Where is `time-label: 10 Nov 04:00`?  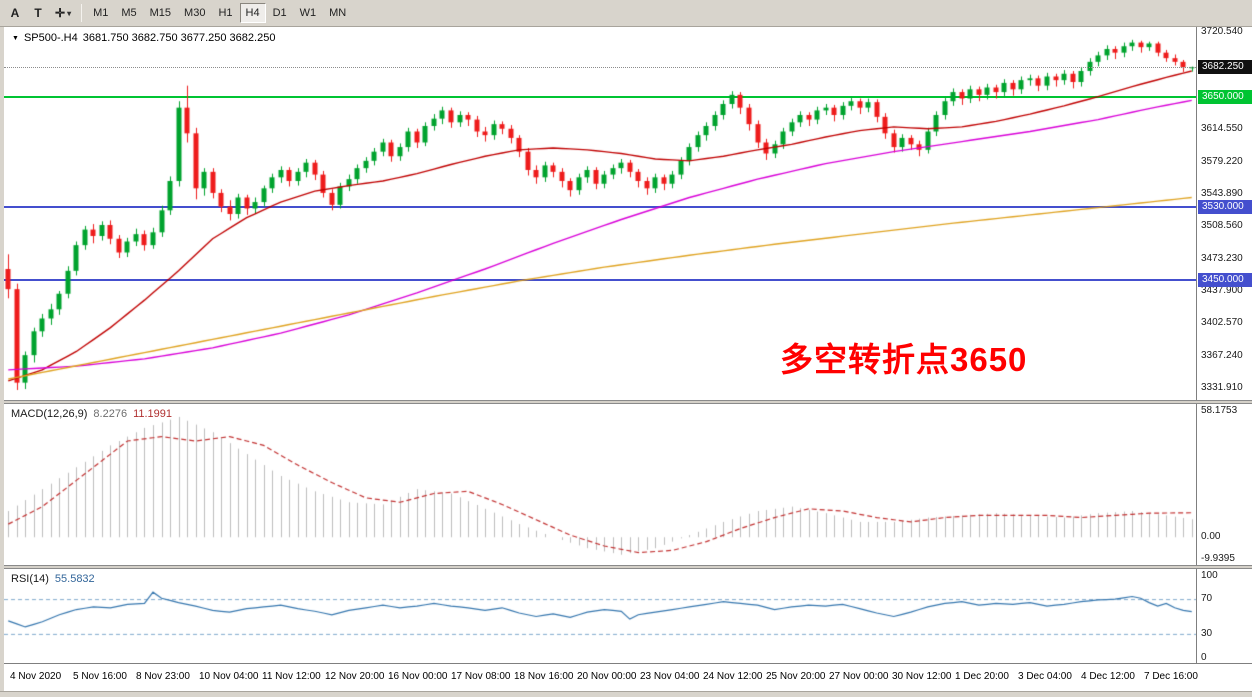
time-label: 10 Nov 04:00 is located at coordinates (229, 676).